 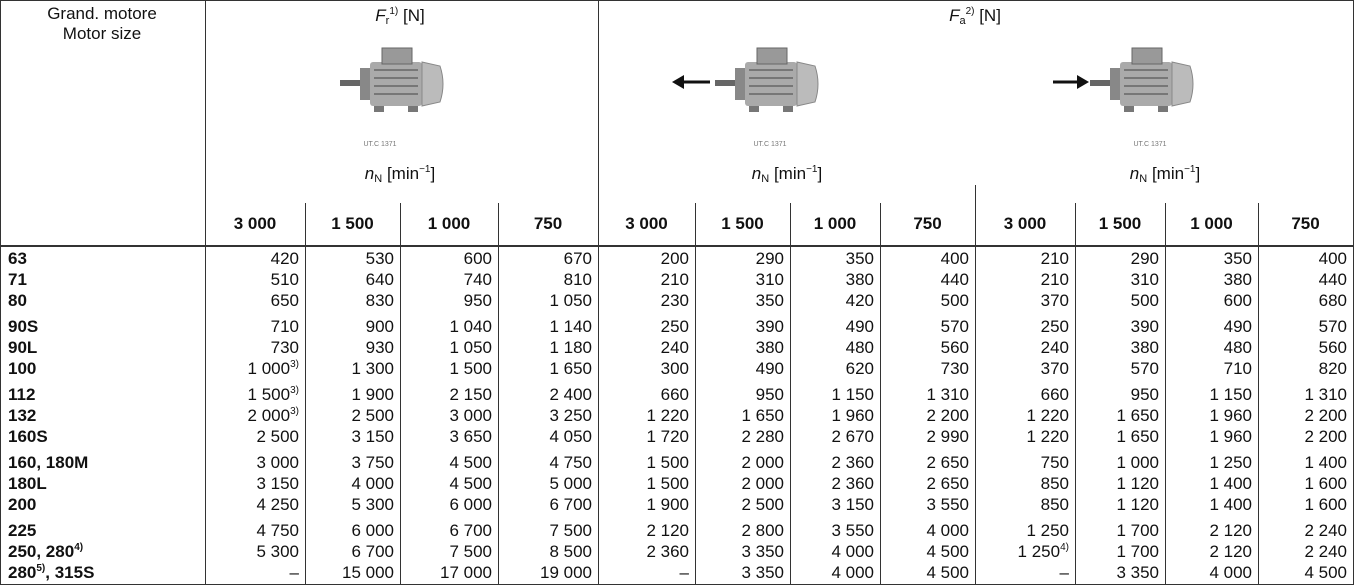 What do you see at coordinates (769, 279) in the screenshot?
I see `cell-value: 310` at bounding box center [769, 279].